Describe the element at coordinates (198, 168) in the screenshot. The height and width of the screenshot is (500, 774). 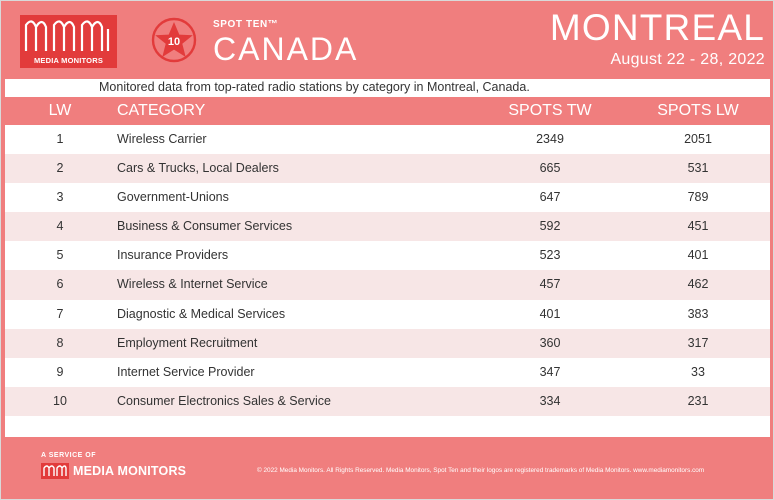
I see `cell-category: Cars & Trucks, Local Dealers` at that location.